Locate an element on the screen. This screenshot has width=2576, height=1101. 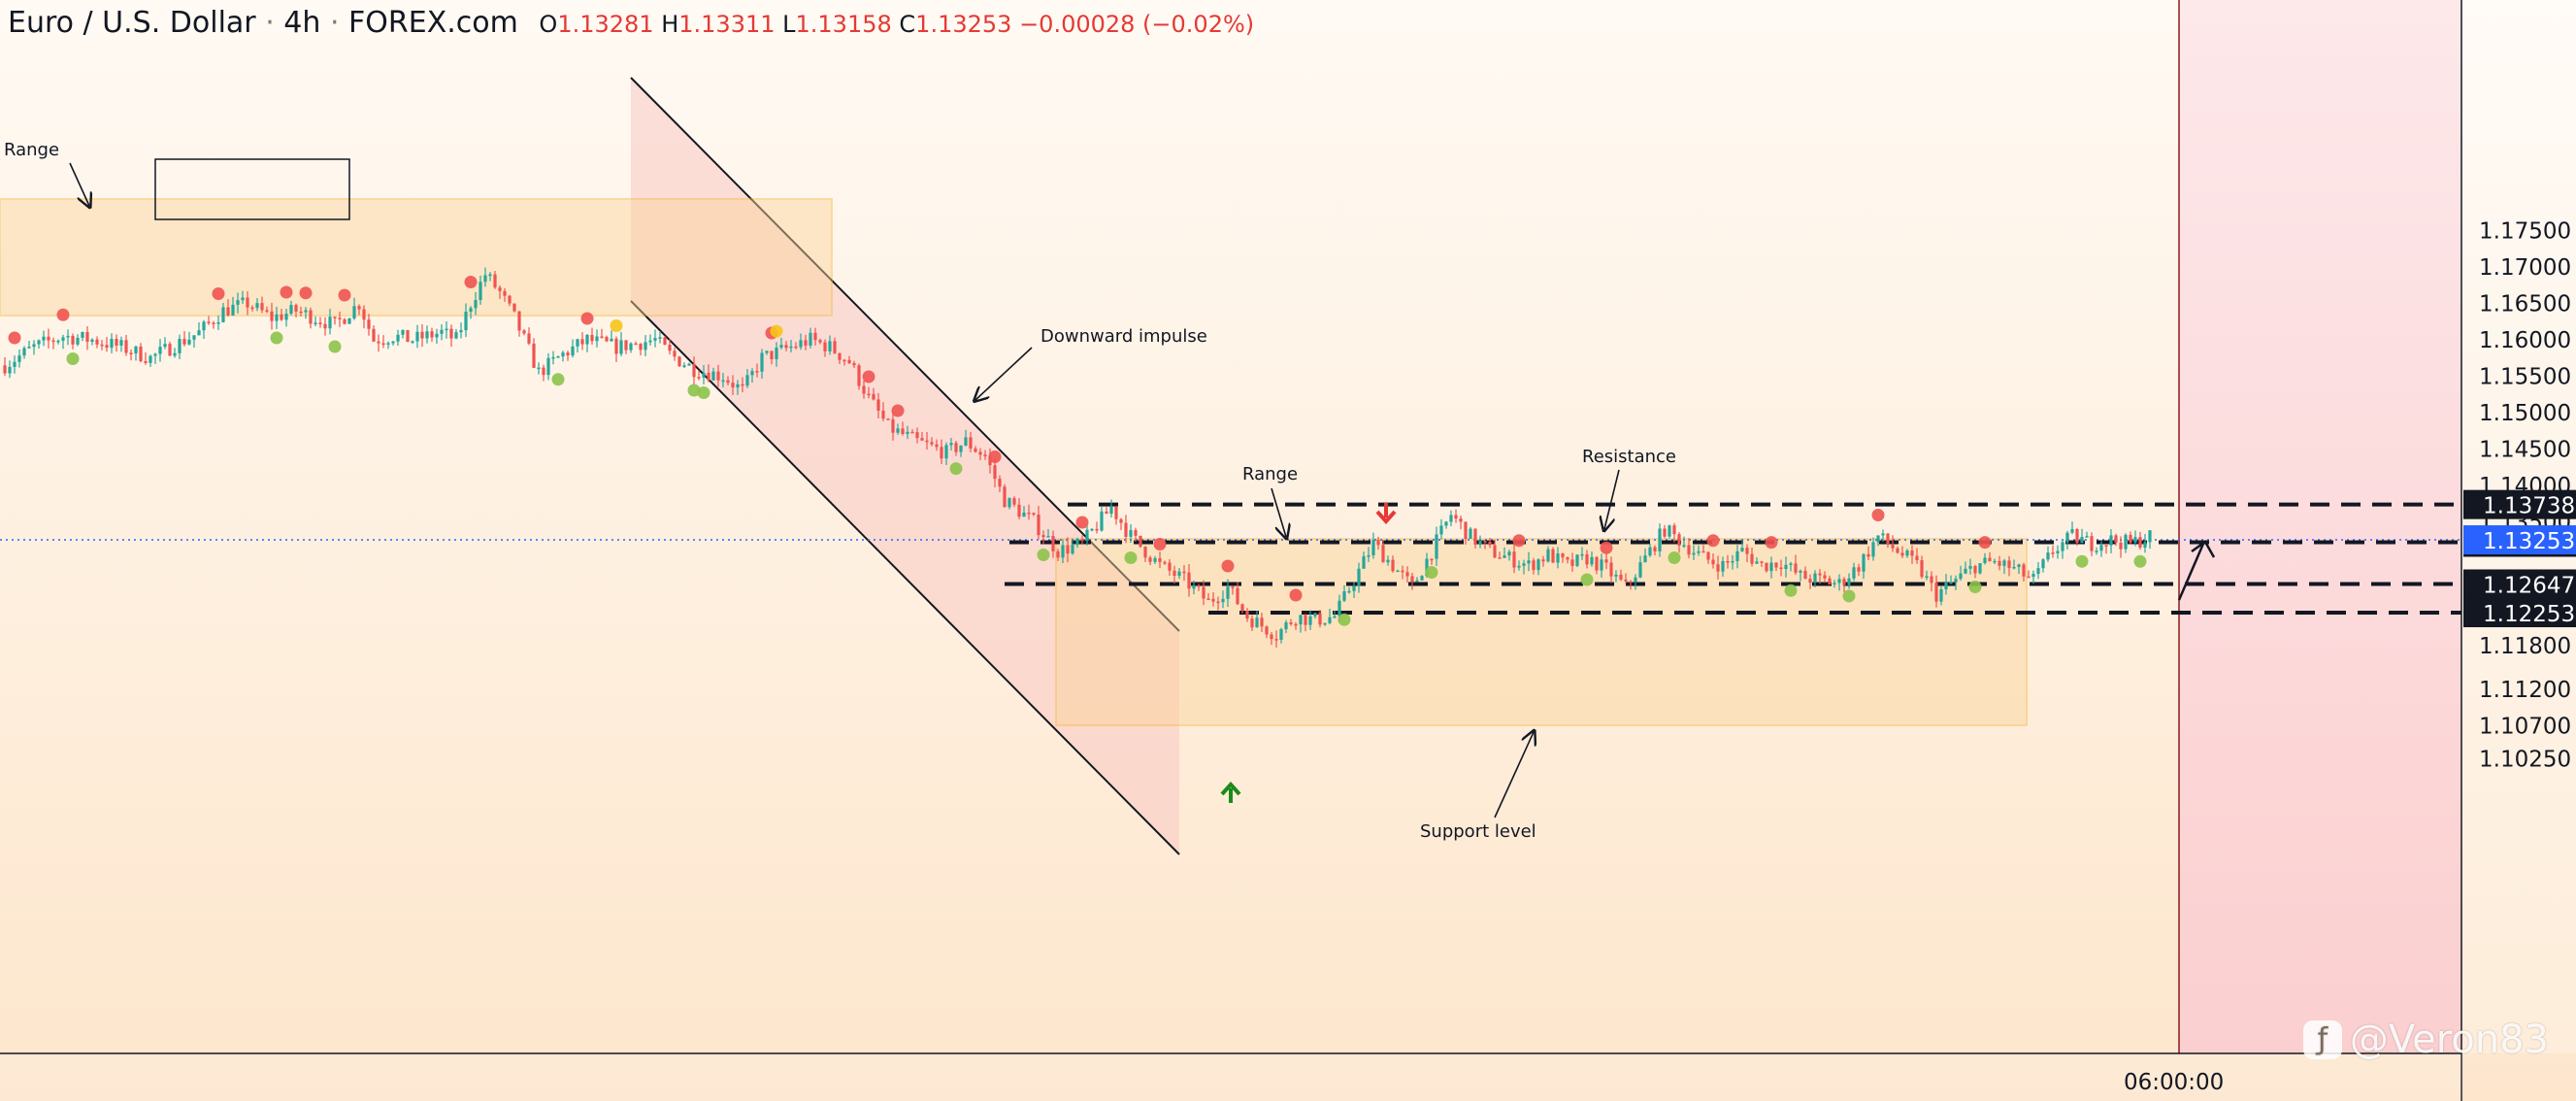
annotation-label: Range is located at coordinates (31, 150).